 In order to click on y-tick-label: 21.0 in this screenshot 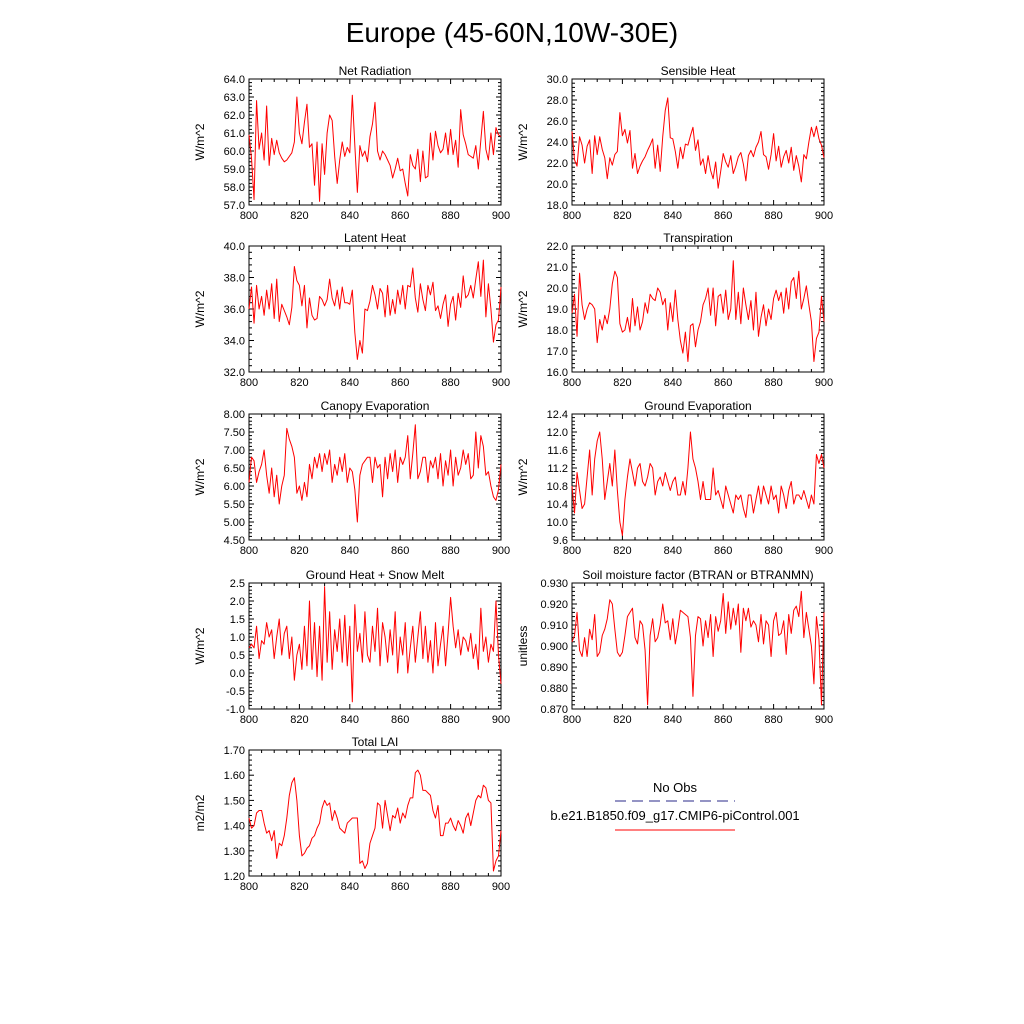, I will do `click(557, 268)`.